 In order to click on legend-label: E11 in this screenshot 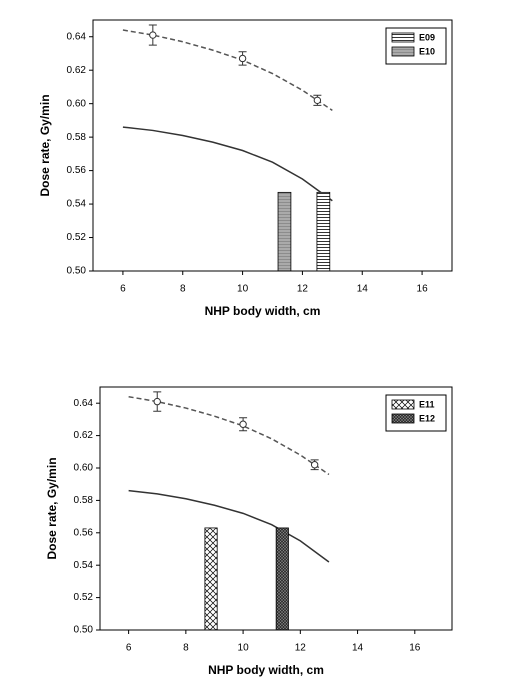, I will do `click(427, 404)`.